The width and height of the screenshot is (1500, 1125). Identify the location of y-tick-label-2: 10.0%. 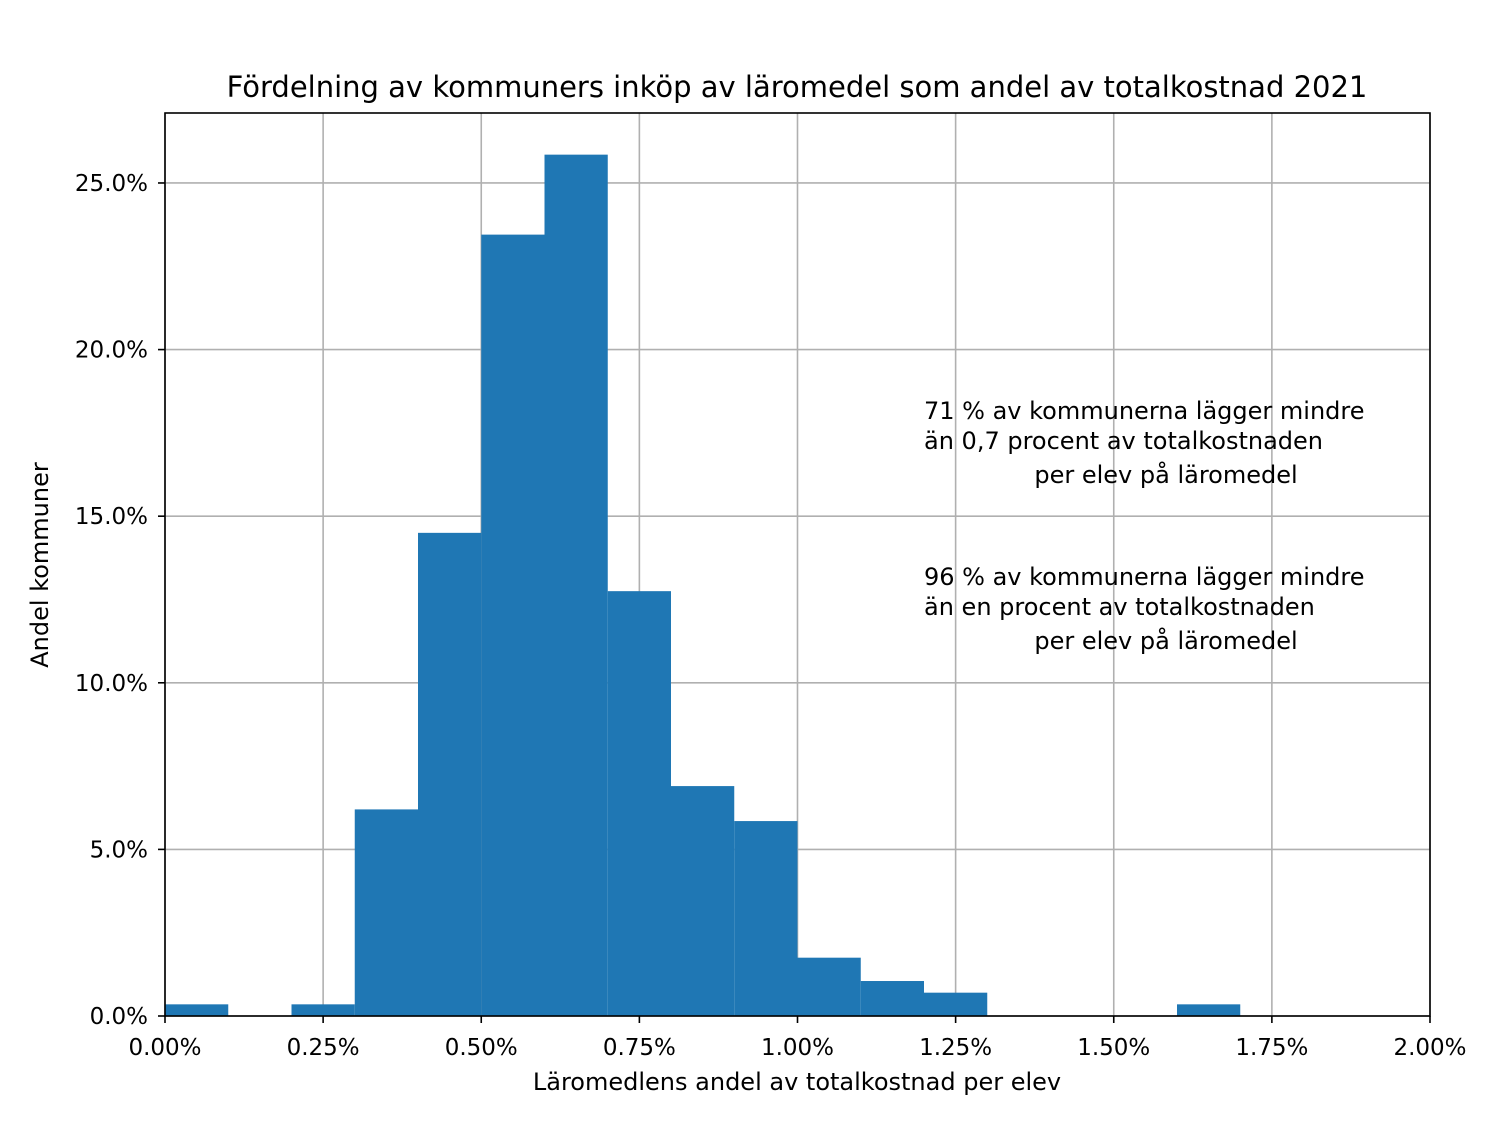
(111, 684).